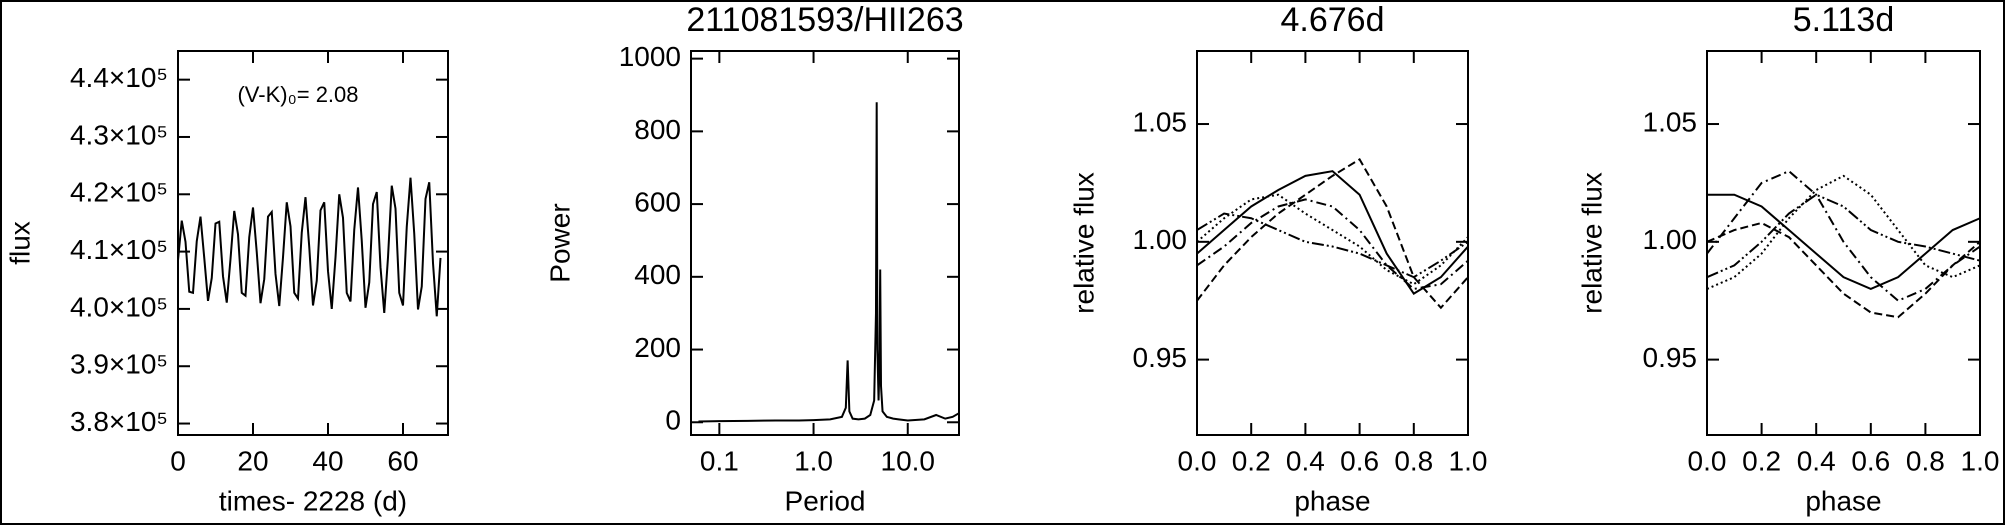 The height and width of the screenshot is (525, 2005). Describe the element at coordinates (559, 242) in the screenshot. I see `y-axis-label: Power` at that location.